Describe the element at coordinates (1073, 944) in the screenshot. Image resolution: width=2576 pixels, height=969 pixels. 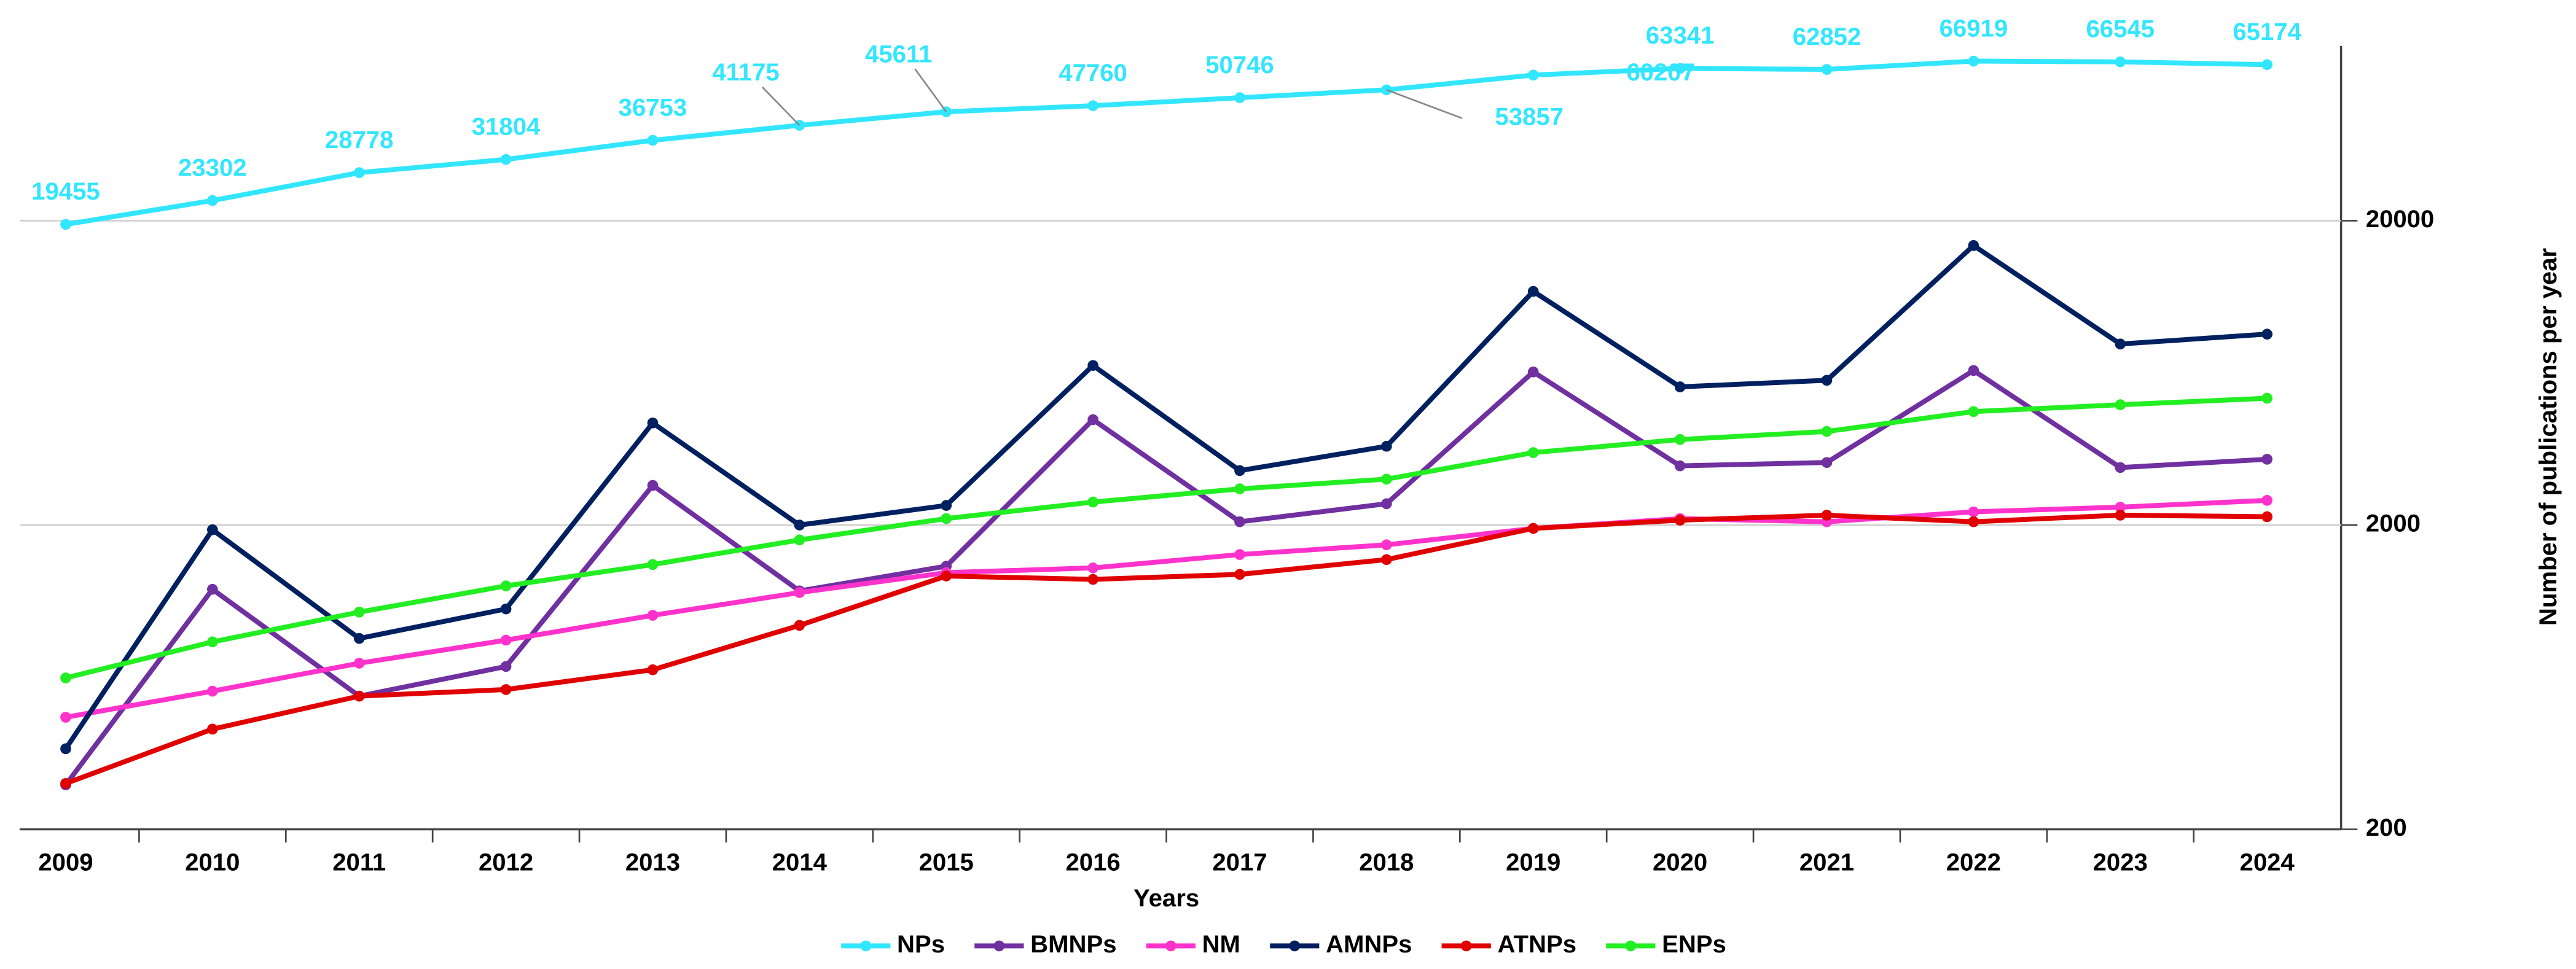
I see `legend-label: BMNPs` at that location.